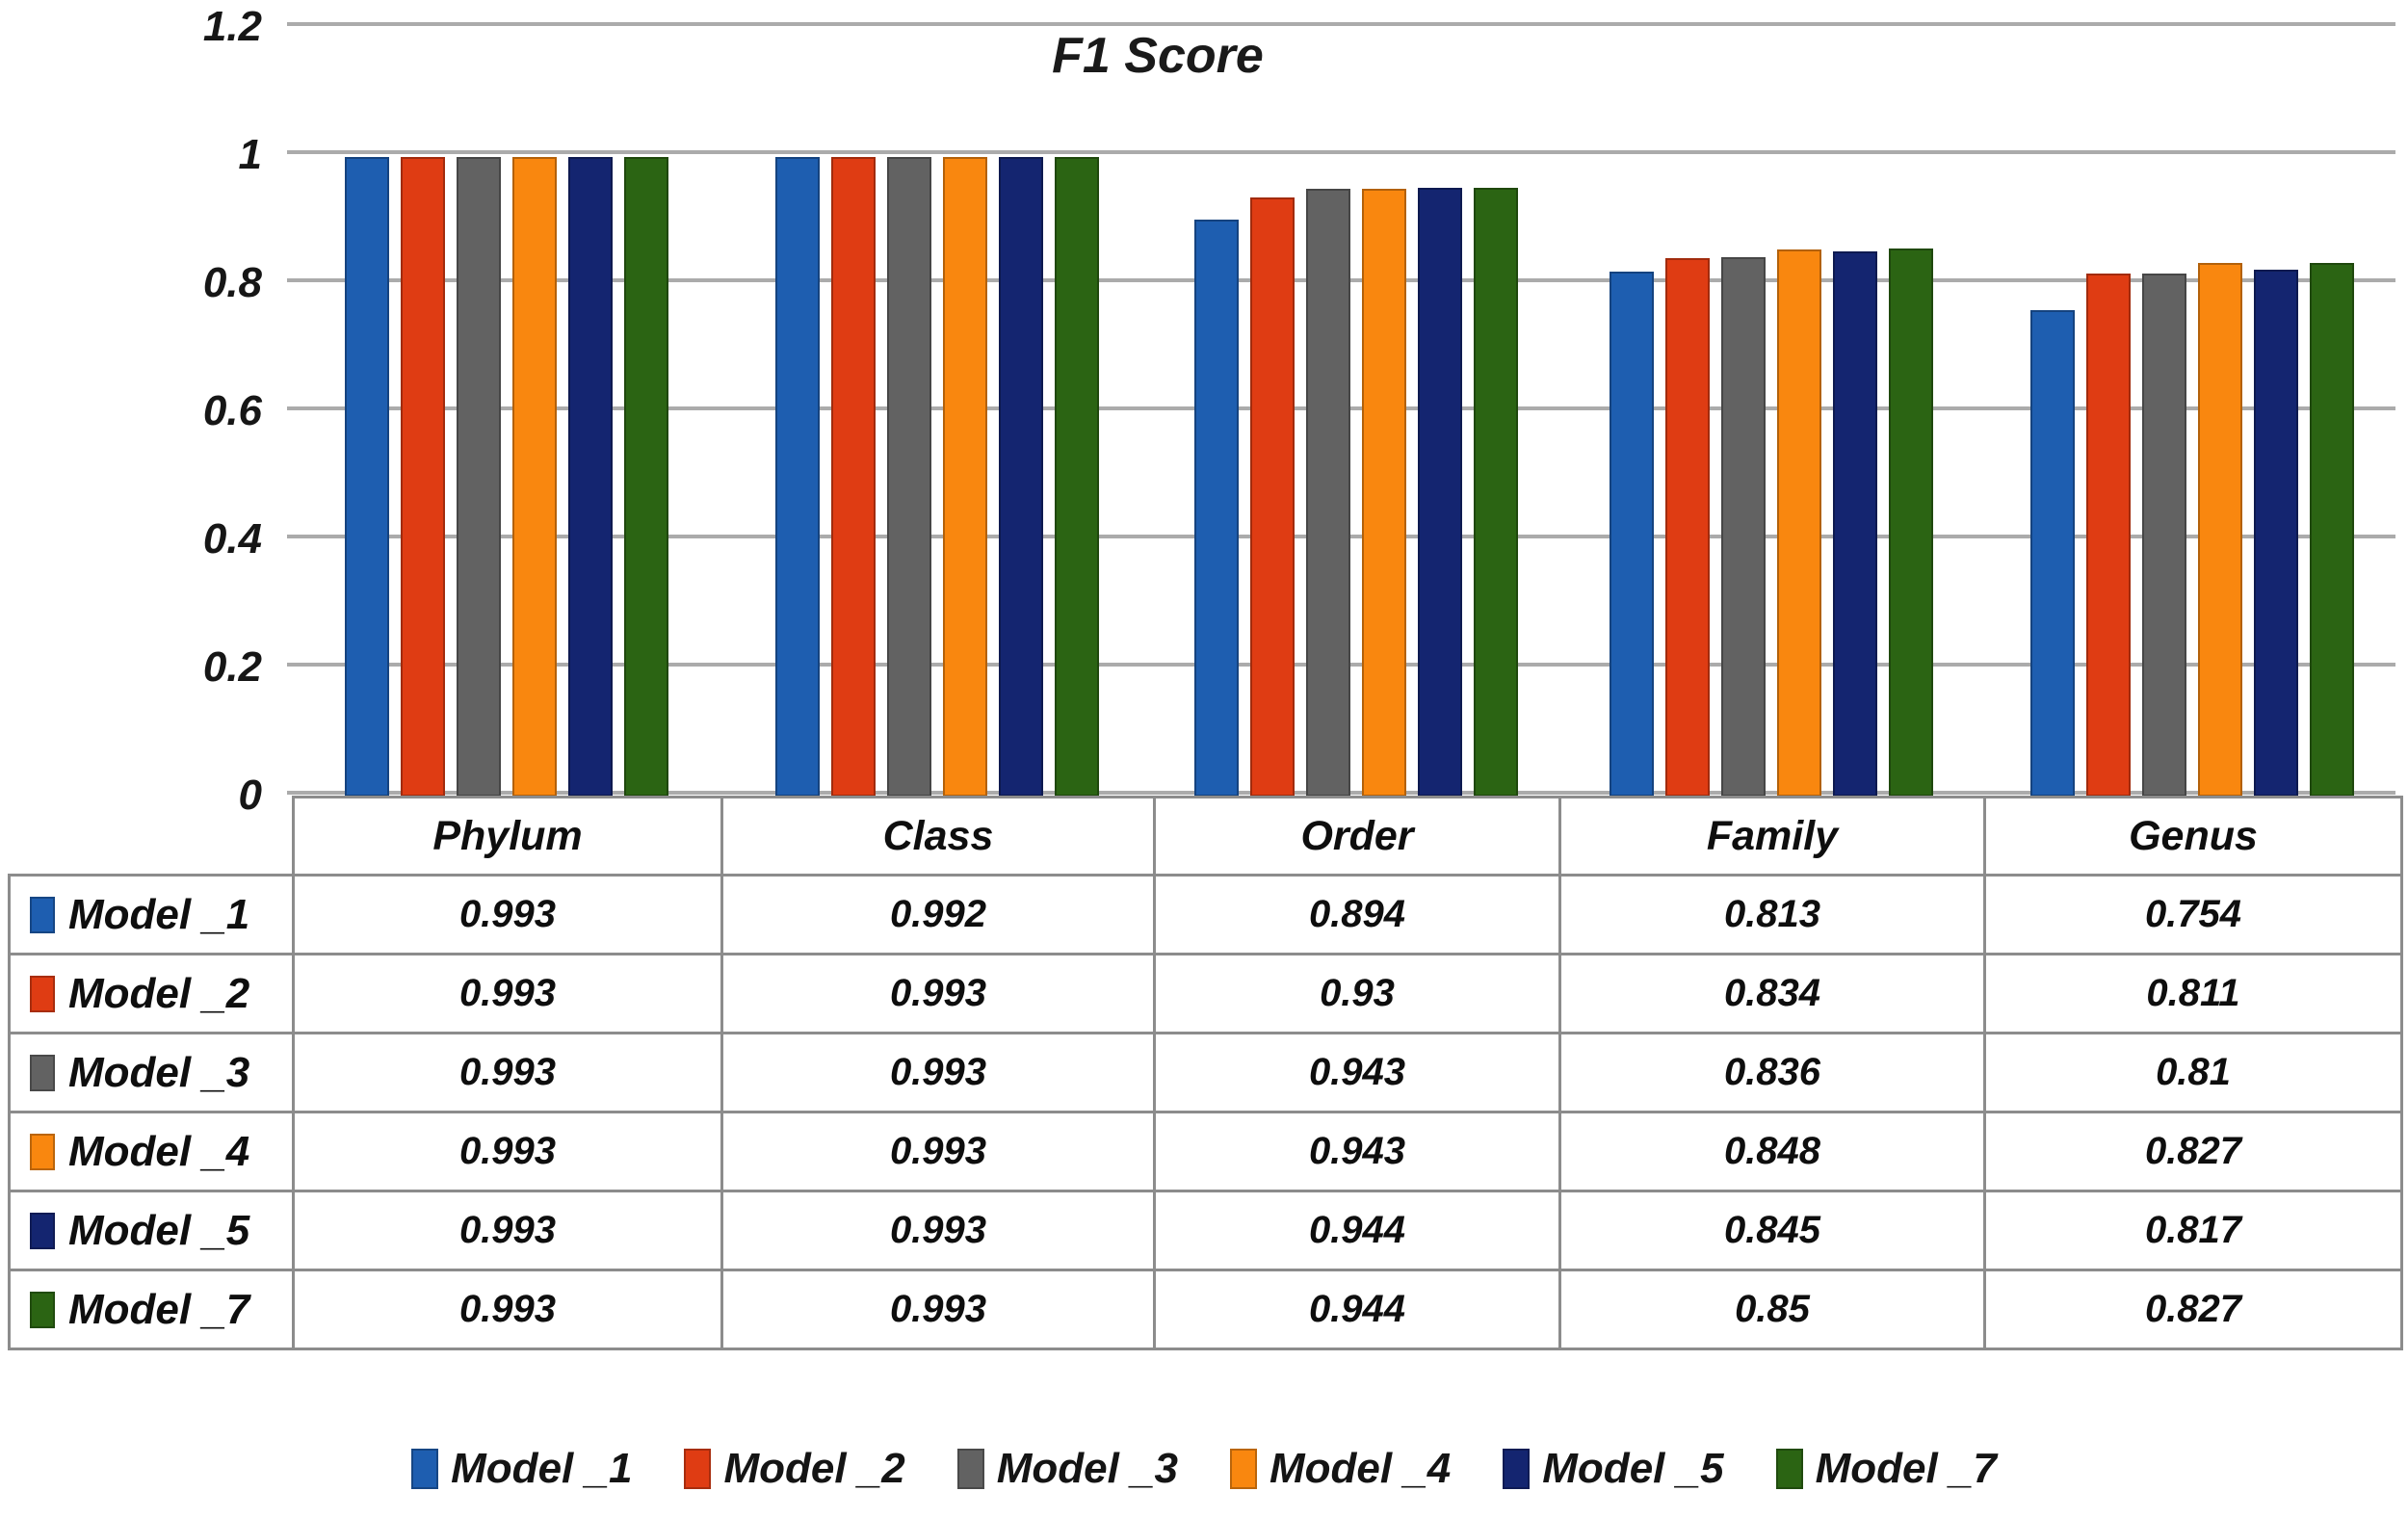  What do you see at coordinates (232, 26) in the screenshot?
I see `y-axis-tick-label: 1.2` at bounding box center [232, 26].